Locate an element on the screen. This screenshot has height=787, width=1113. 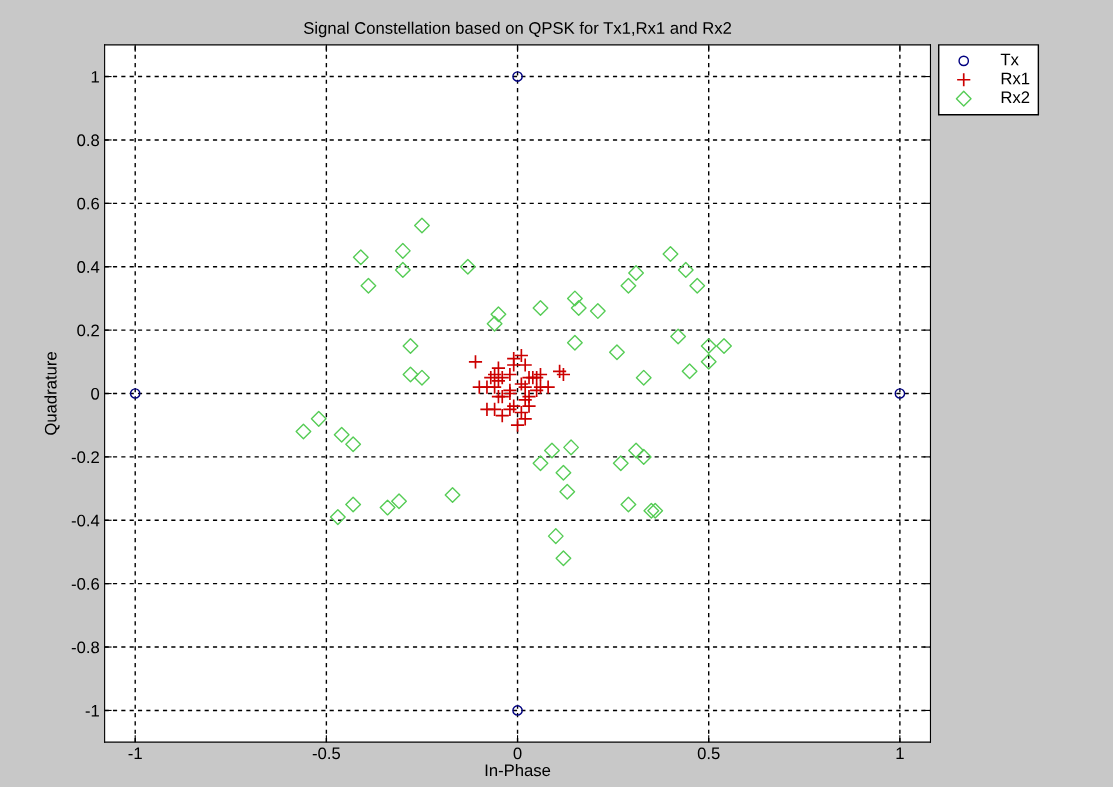
legend-label: Tx is located at coordinates (1009, 59).